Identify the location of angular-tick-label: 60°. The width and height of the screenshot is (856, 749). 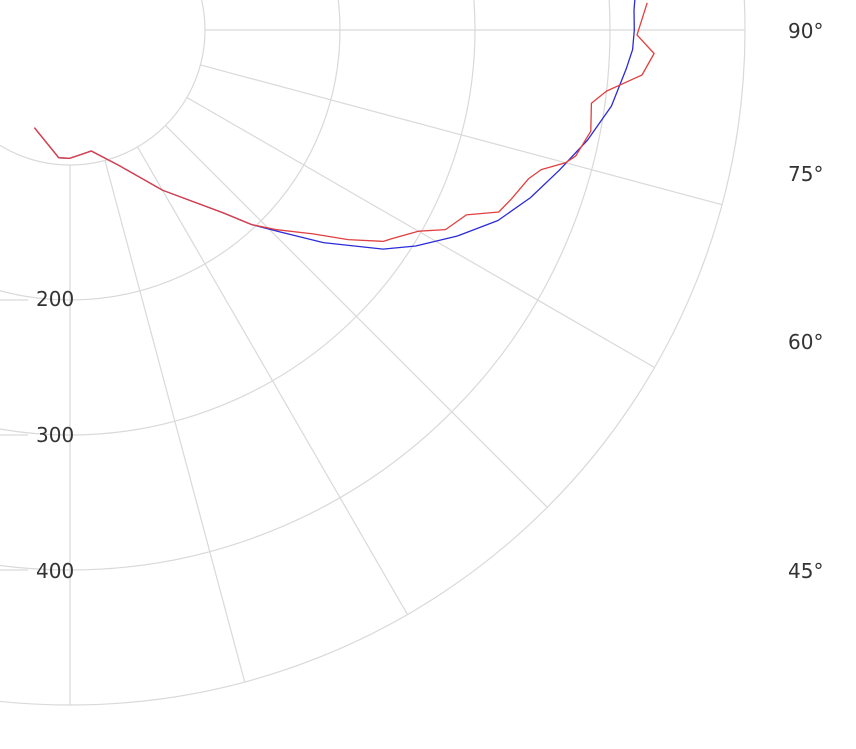
(805, 342).